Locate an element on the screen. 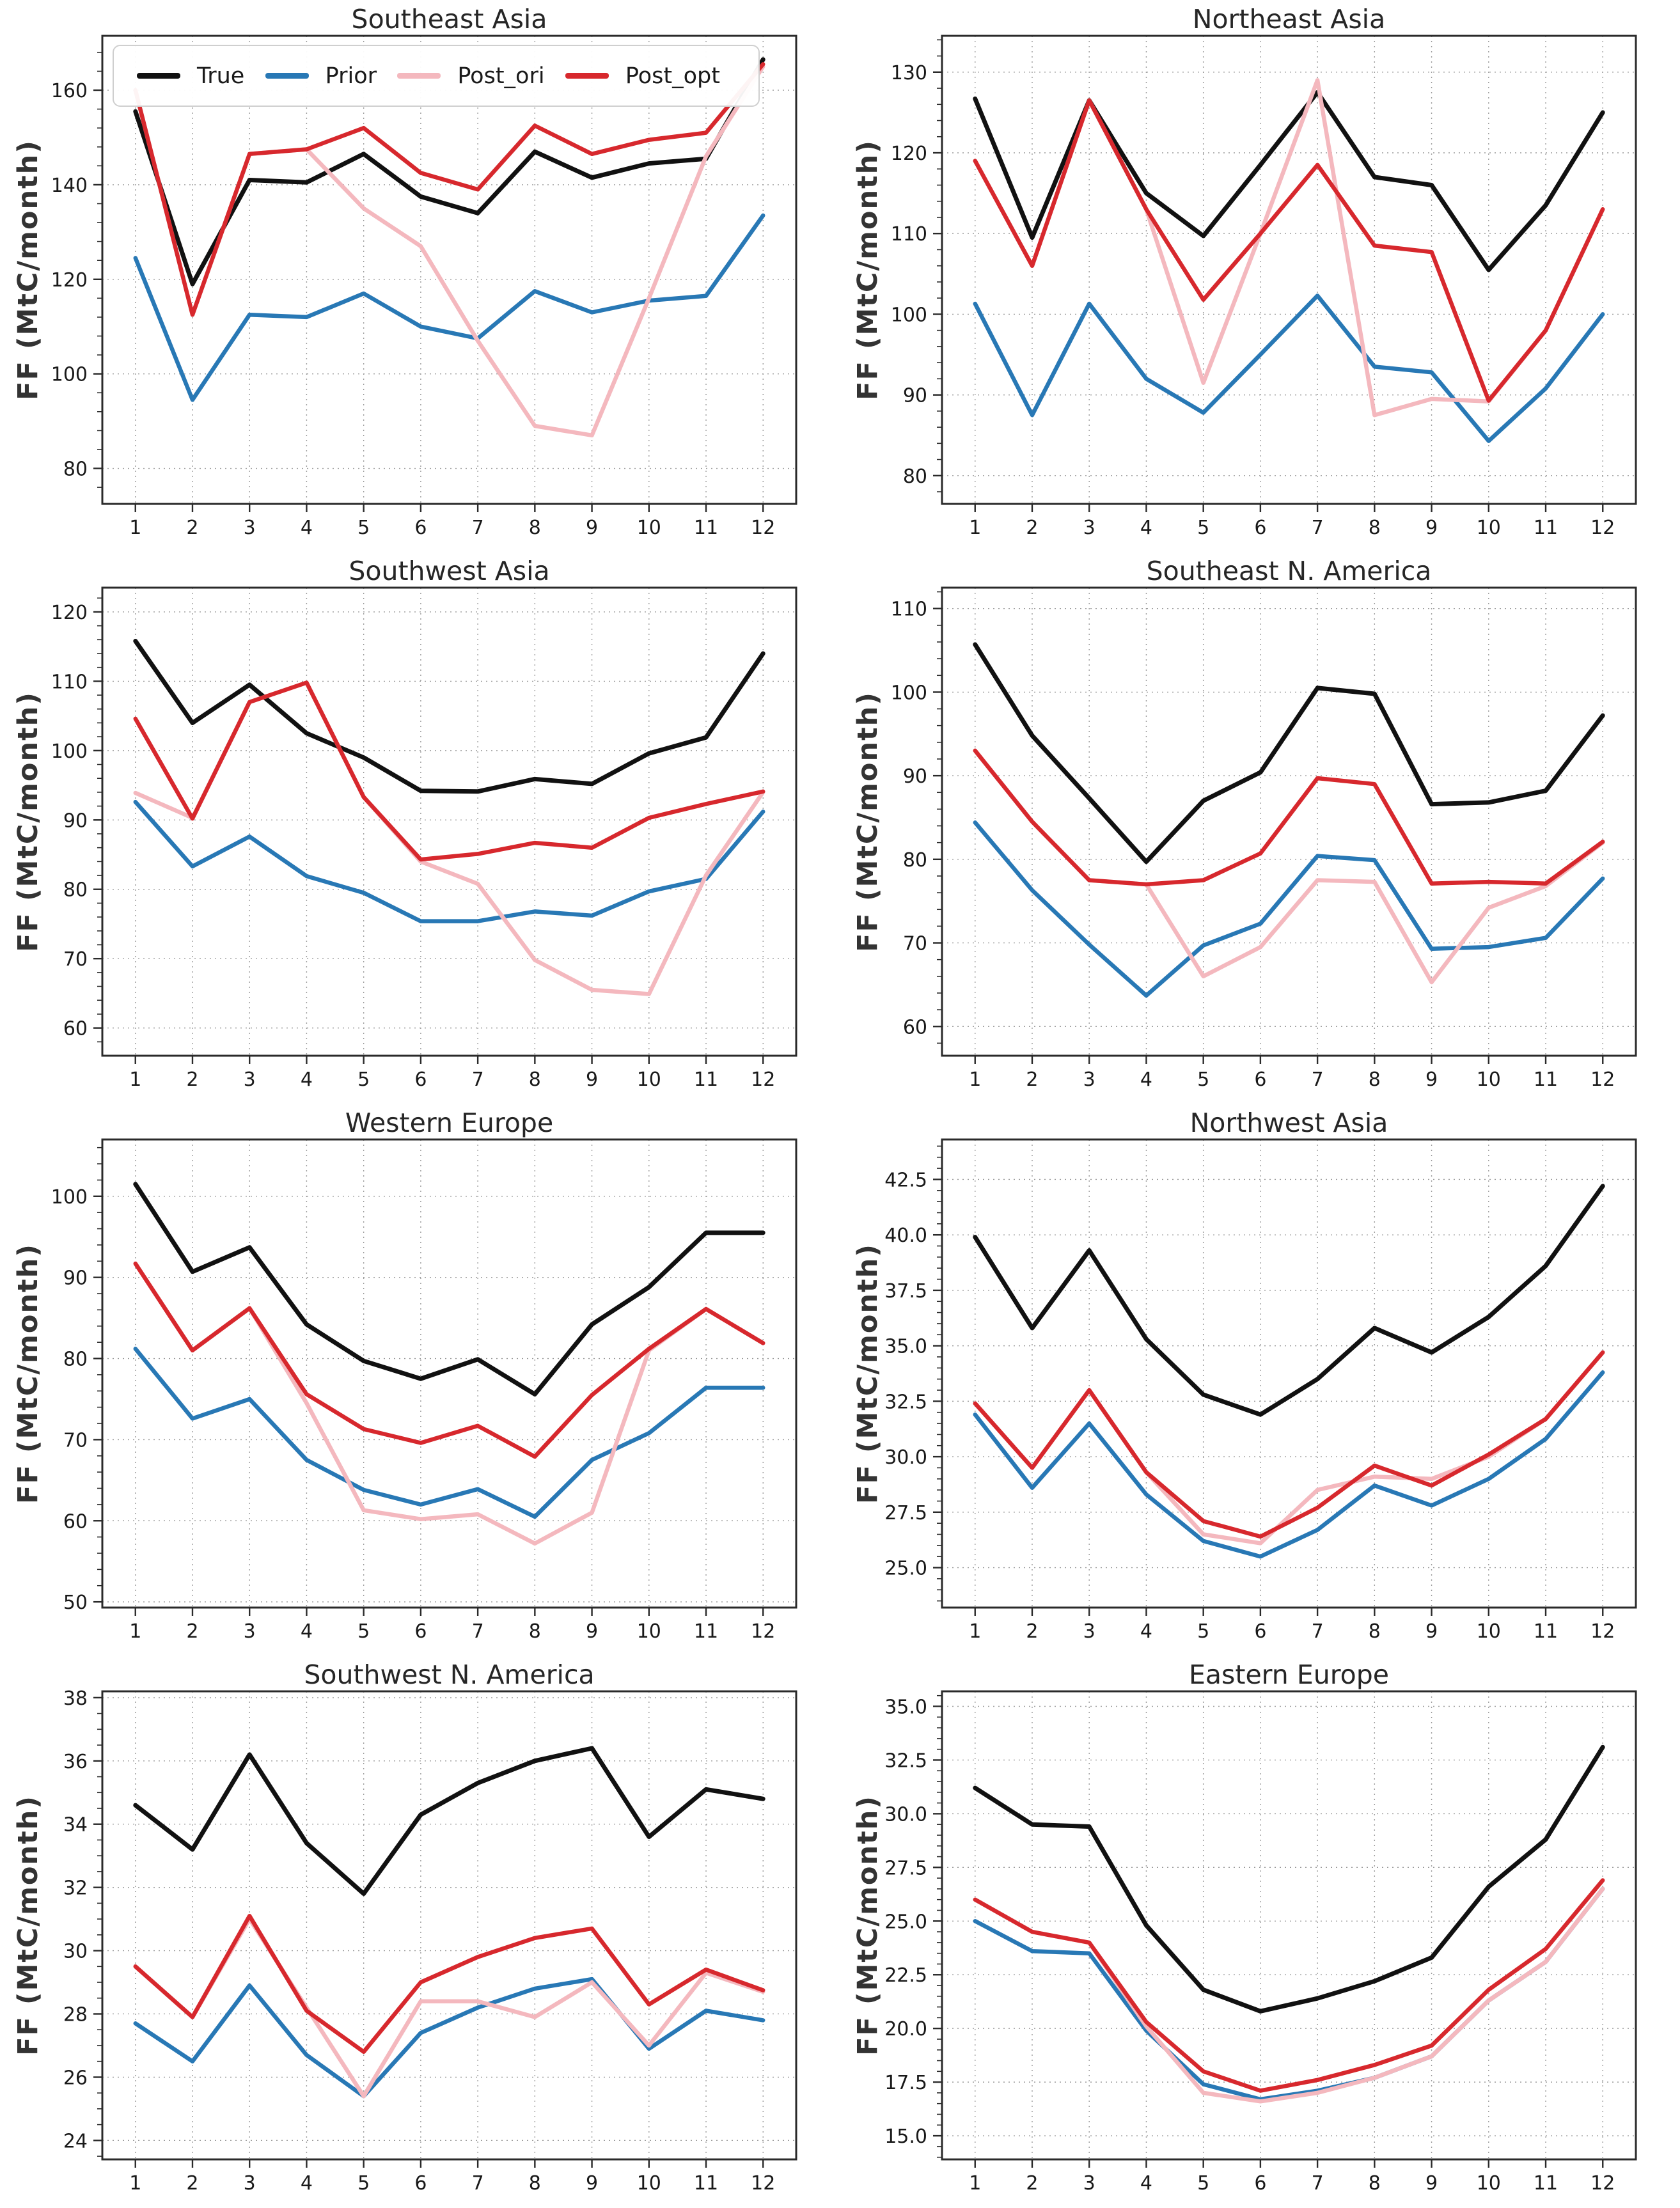 The height and width of the screenshot is (2208, 1680). svg-text: 34 is located at coordinates (75, 1825).